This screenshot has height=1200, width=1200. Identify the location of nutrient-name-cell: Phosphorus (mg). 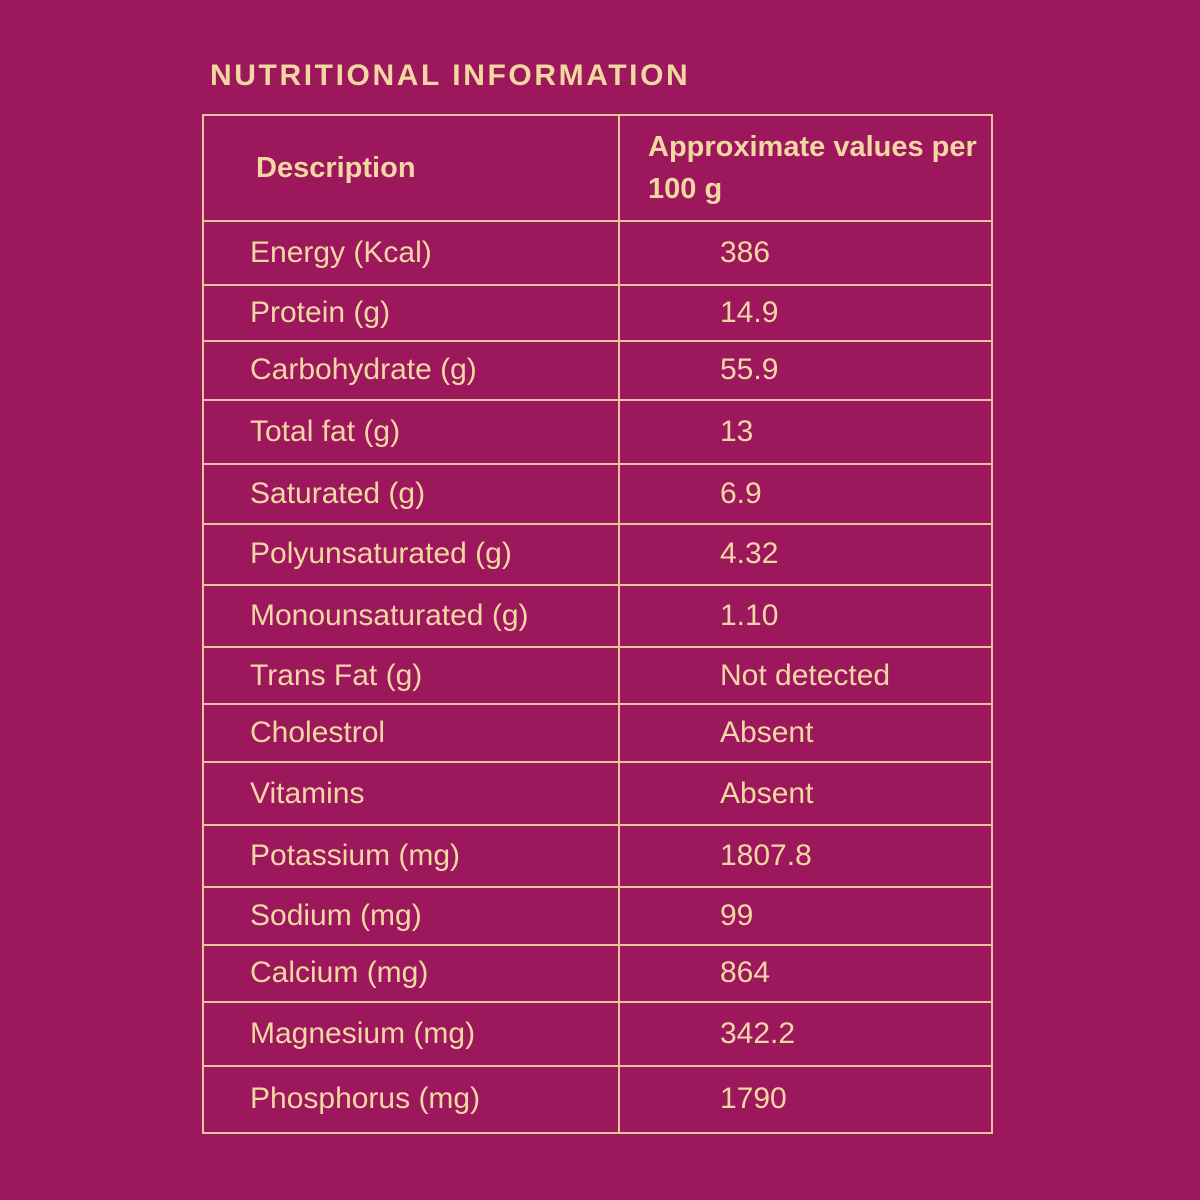
(411, 1099).